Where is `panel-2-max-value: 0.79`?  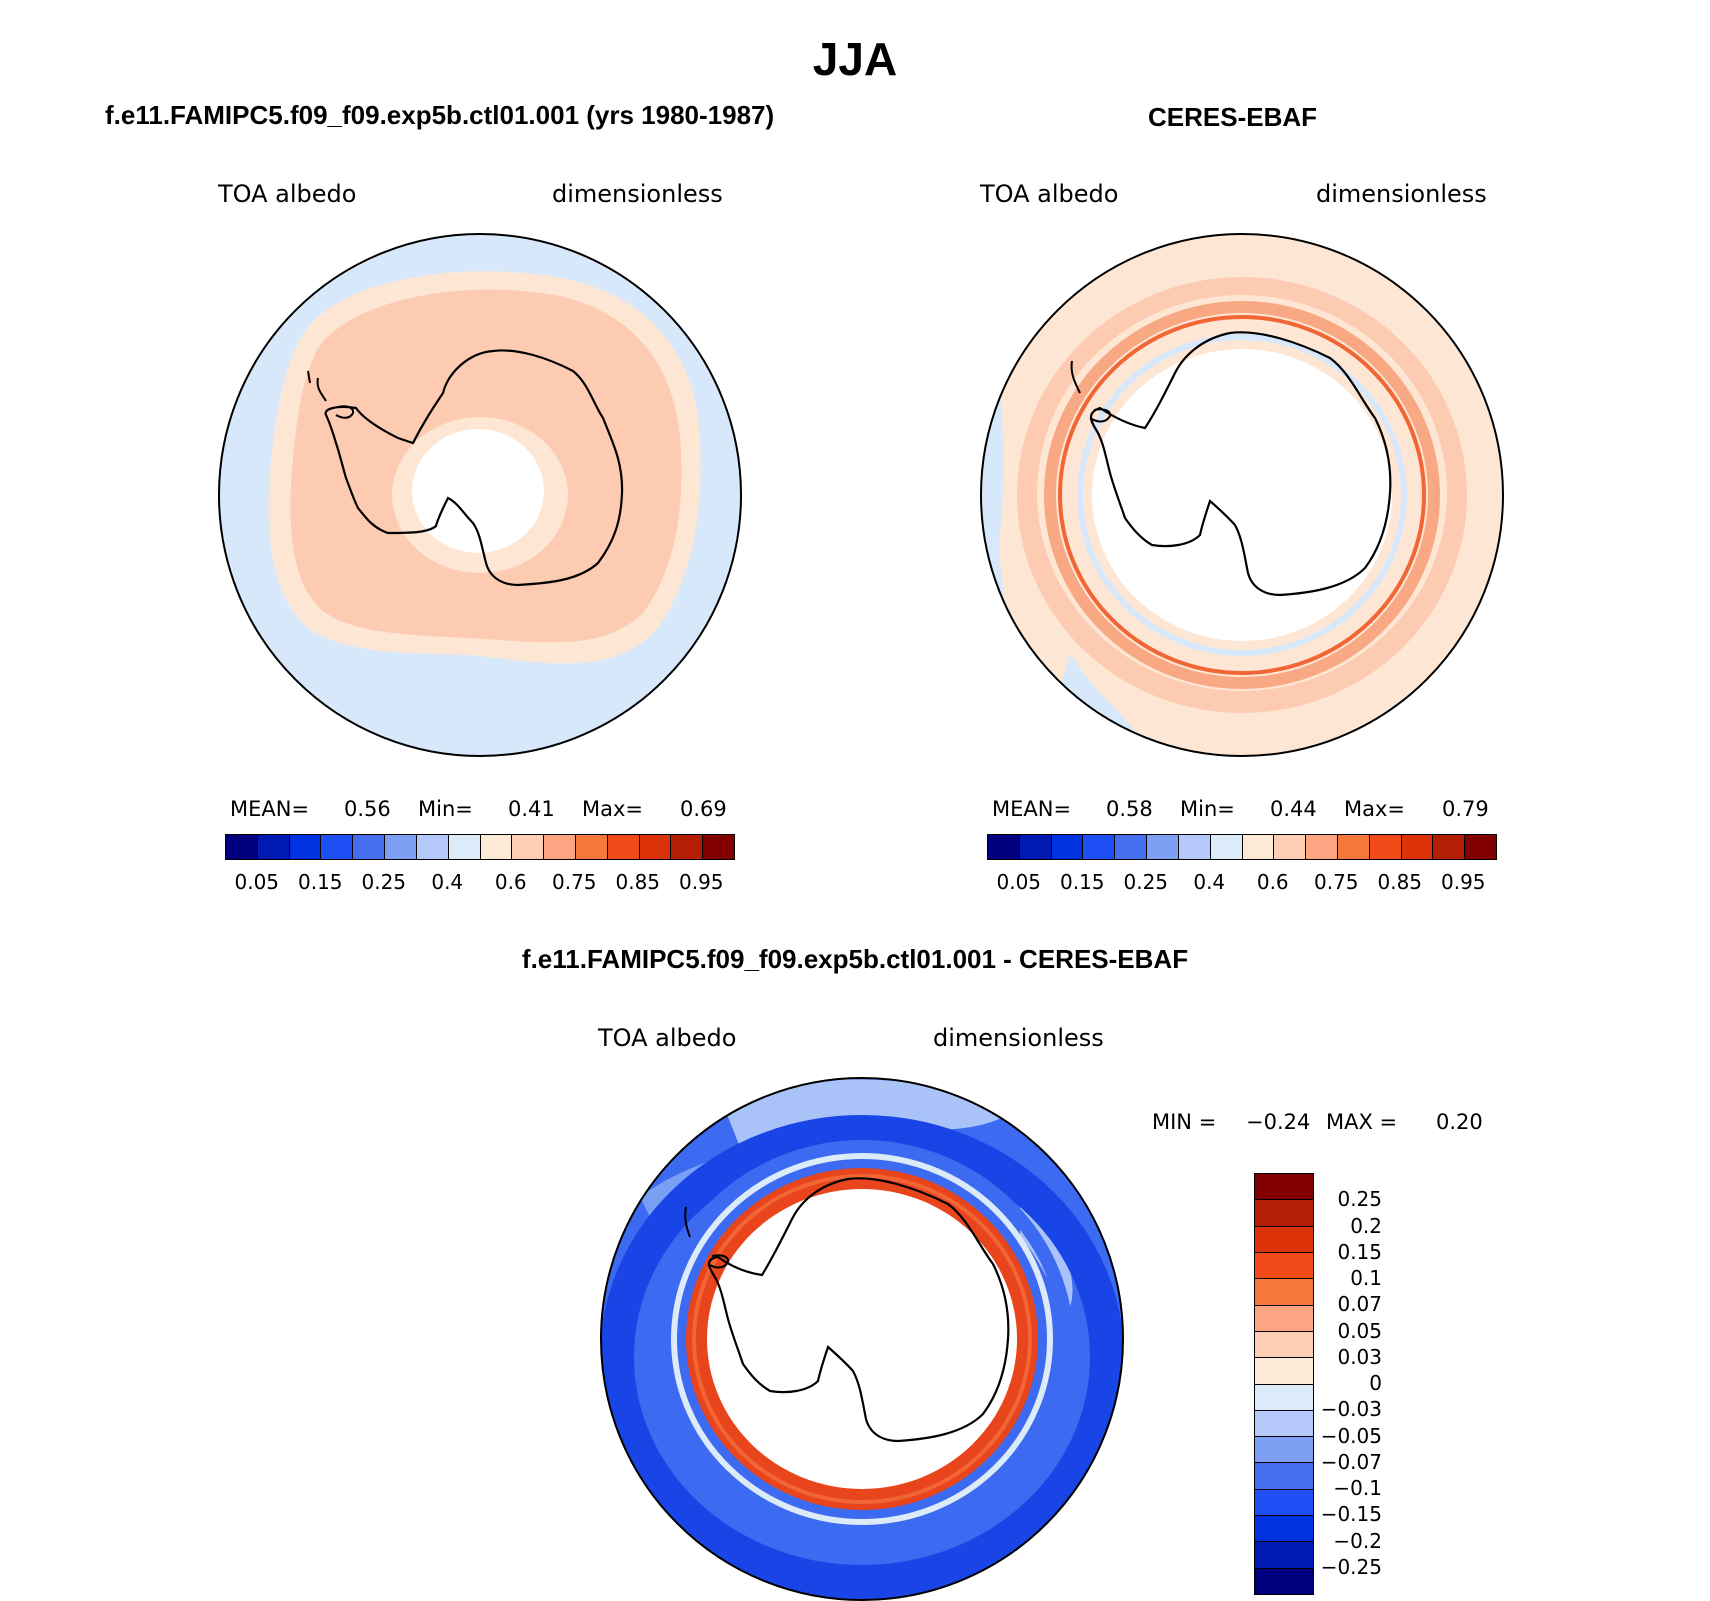
panel-2-max-value: 0.79 is located at coordinates (1465, 809).